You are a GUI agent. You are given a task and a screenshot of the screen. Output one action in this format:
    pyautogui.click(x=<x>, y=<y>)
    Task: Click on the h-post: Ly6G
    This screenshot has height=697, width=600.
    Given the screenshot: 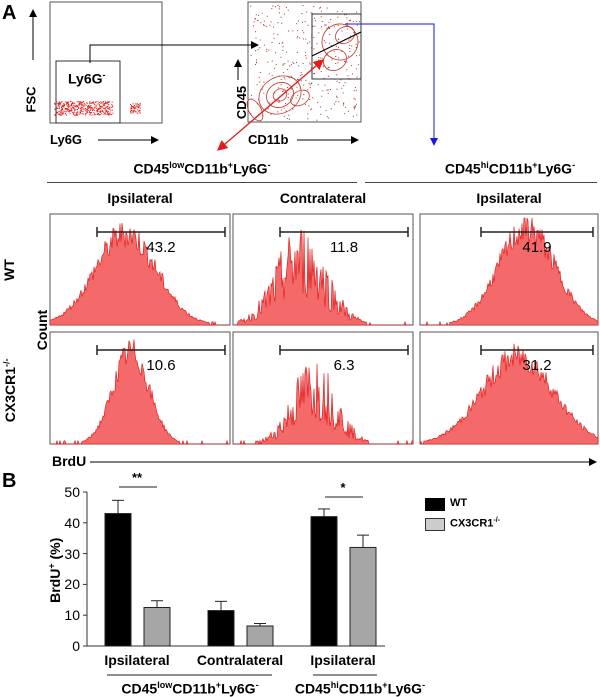 What is the action you would take?
    pyautogui.click(x=250, y=168)
    